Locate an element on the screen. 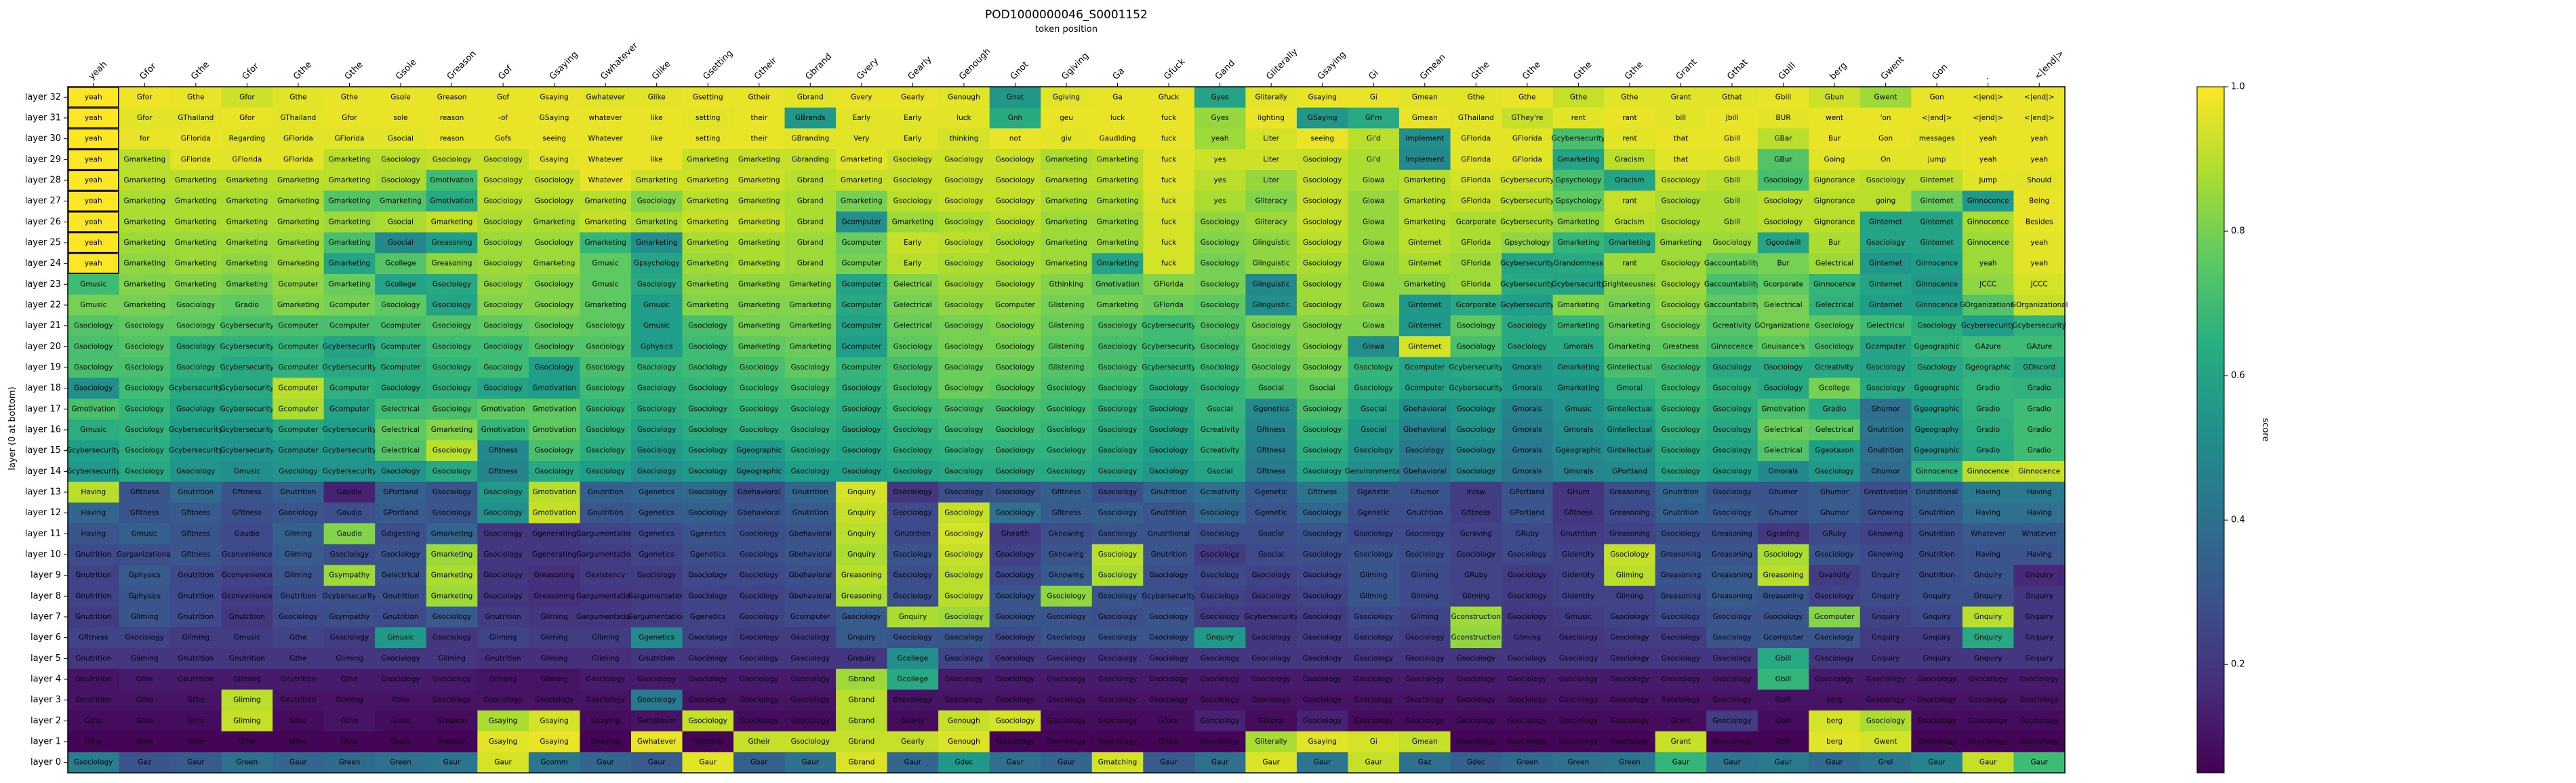 Image resolution: width=2576 pixels, height=783 pixels. cell-label: Gfor is located at coordinates (247, 97).